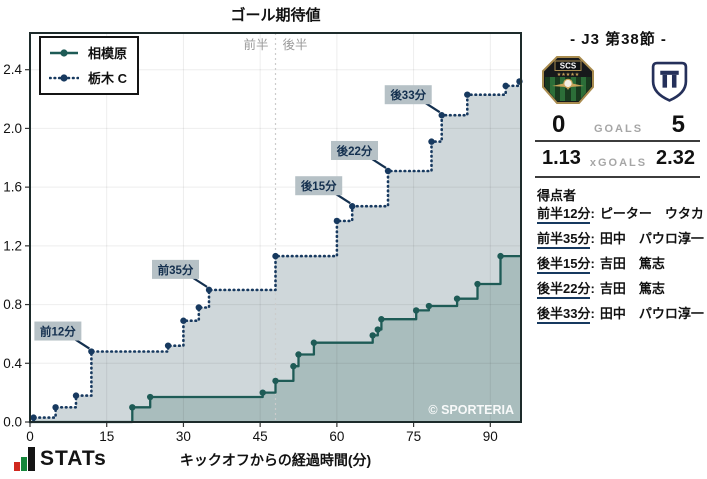  I want to click on home-goals: 0, so click(559, 124).